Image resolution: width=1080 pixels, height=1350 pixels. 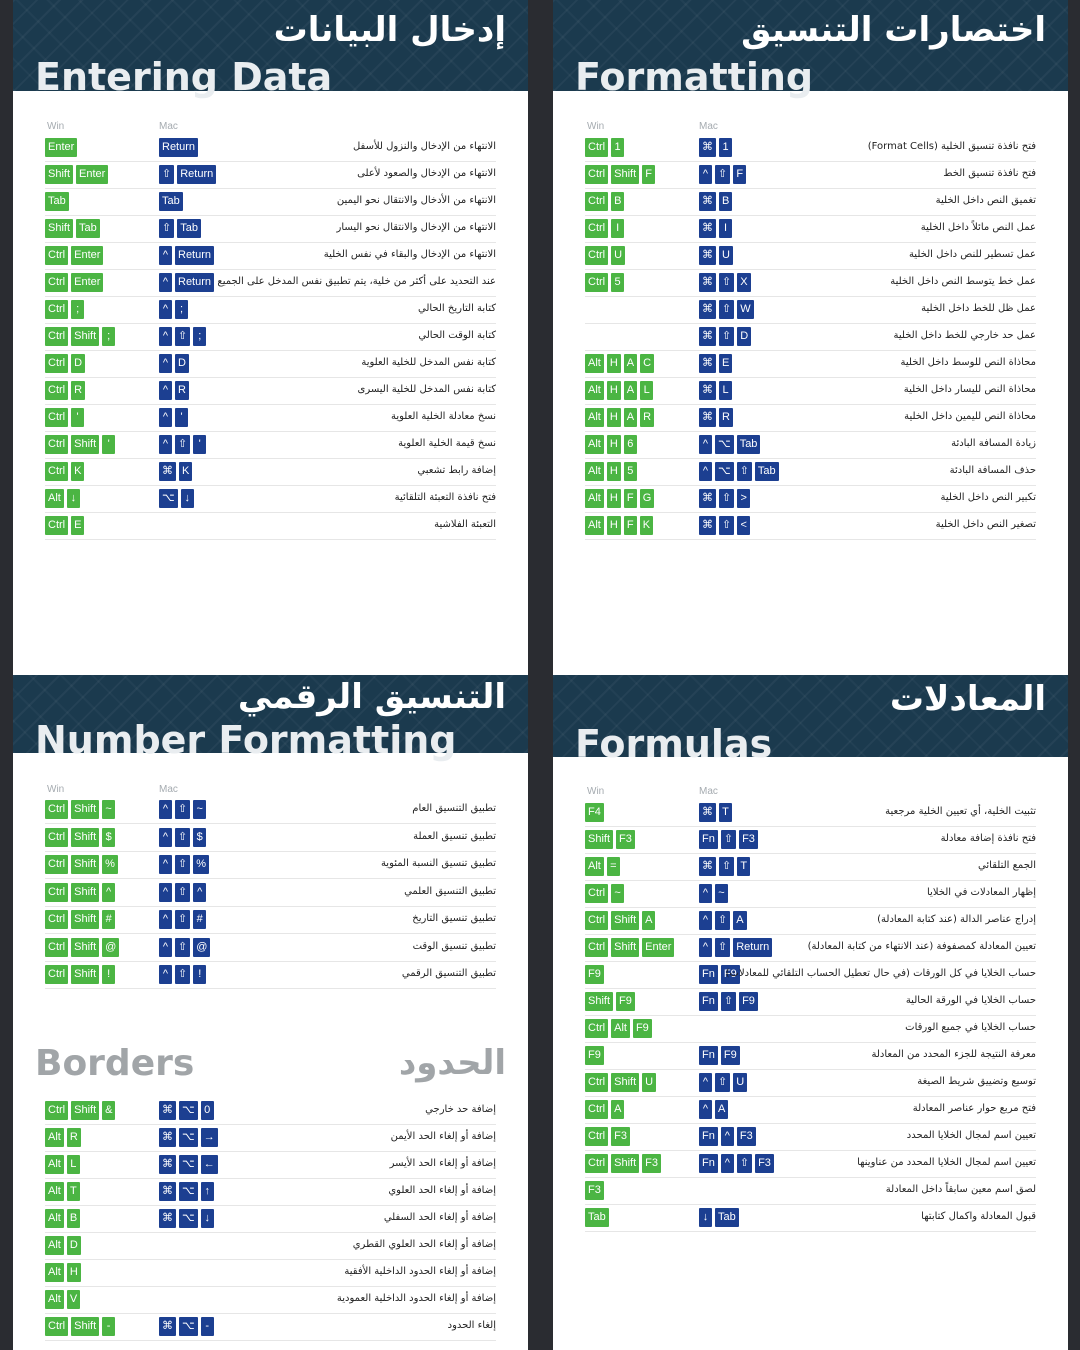 I want to click on mac-keys: ⌘ ⇧ W, so click(x=726, y=309).